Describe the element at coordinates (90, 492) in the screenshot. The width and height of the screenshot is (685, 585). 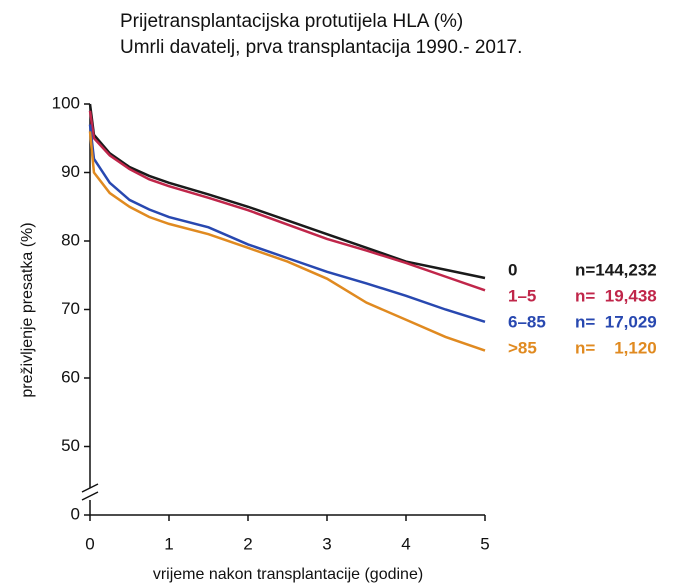
I see `axis-break` at that location.